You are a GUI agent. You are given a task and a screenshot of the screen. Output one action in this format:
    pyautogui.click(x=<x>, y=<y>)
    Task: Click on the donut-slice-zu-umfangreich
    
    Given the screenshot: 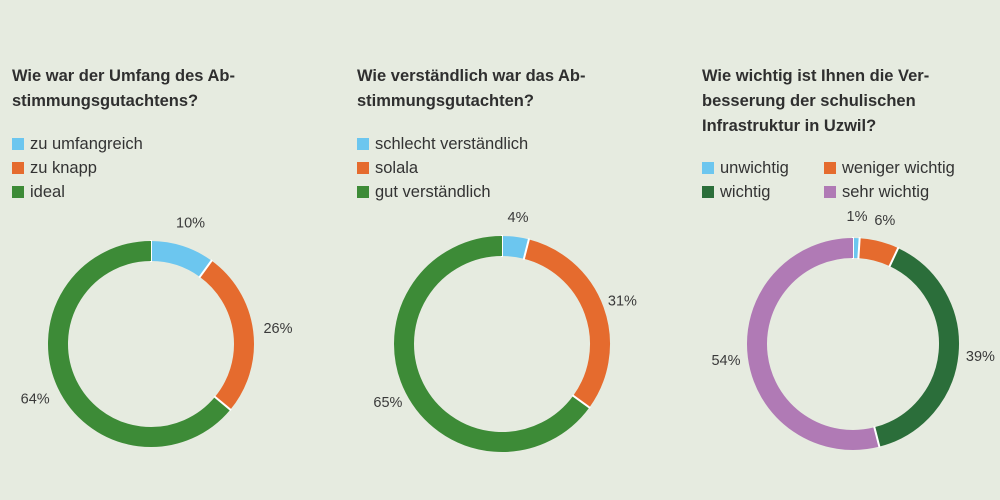 What is the action you would take?
    pyautogui.click(x=181, y=259)
    